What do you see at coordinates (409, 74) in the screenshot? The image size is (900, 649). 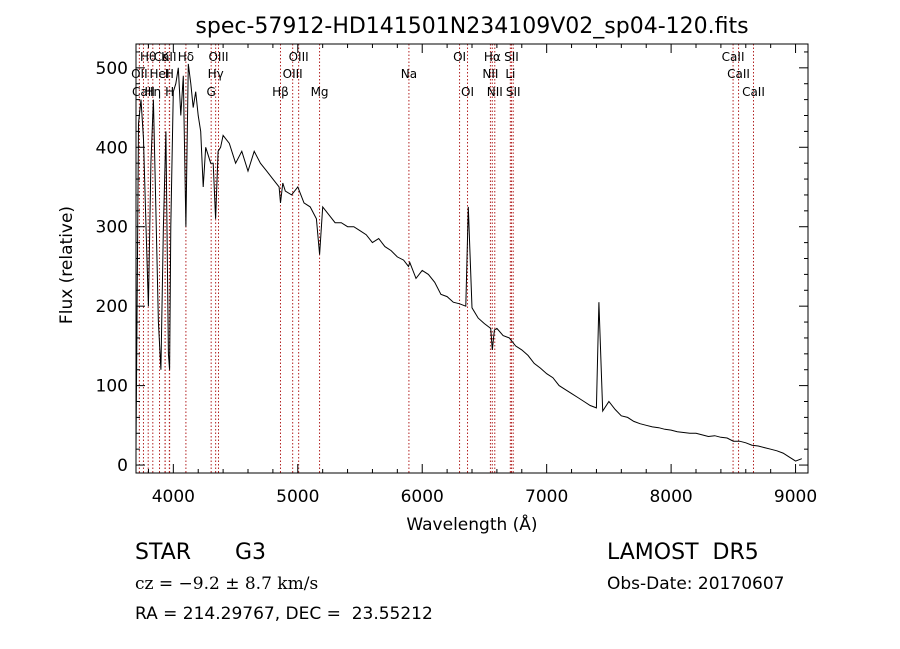 I see `line-marker-label: Na` at bounding box center [409, 74].